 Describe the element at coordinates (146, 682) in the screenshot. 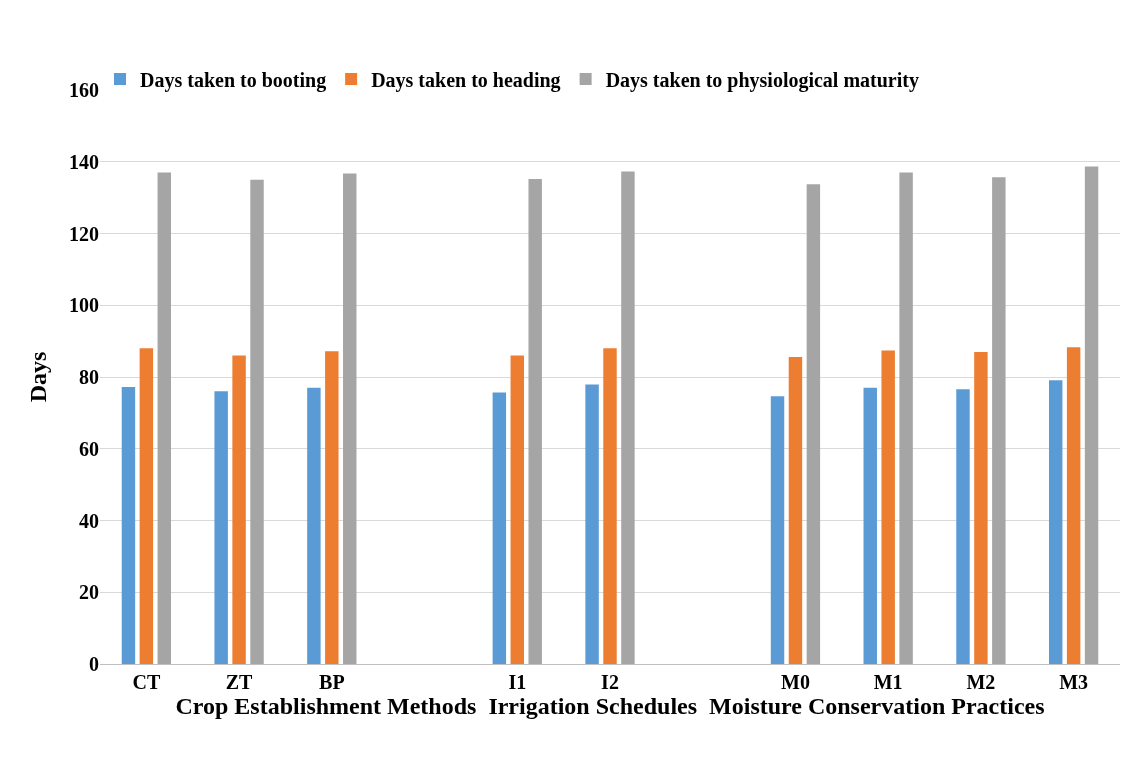

I see `x-tick-label: CT` at that location.